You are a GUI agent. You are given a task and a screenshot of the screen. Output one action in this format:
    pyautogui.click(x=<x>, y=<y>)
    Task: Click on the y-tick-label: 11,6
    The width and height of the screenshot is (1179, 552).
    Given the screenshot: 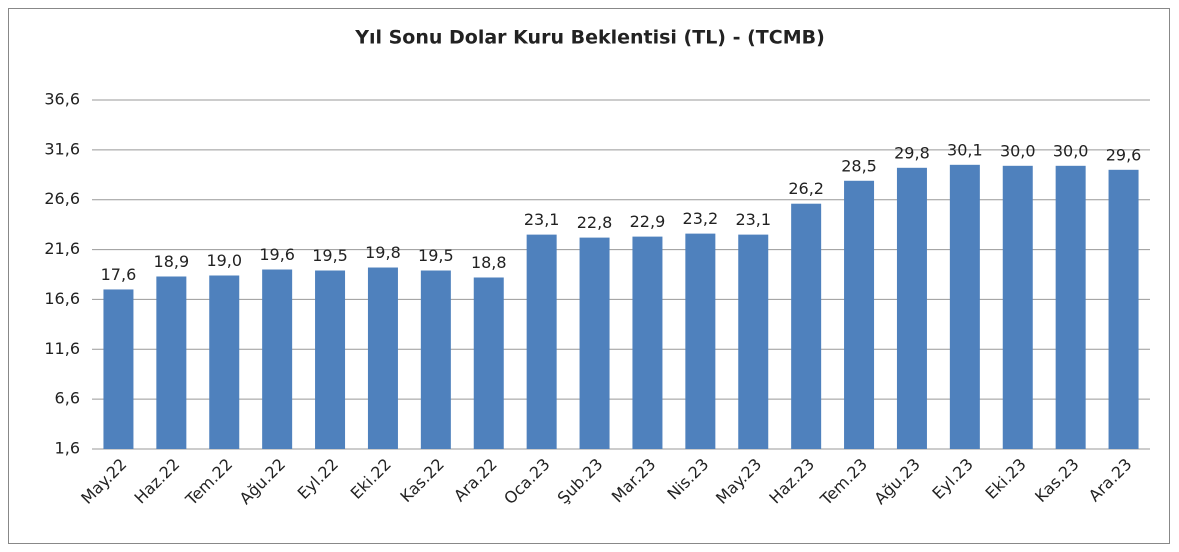 What is the action you would take?
    pyautogui.click(x=62, y=348)
    